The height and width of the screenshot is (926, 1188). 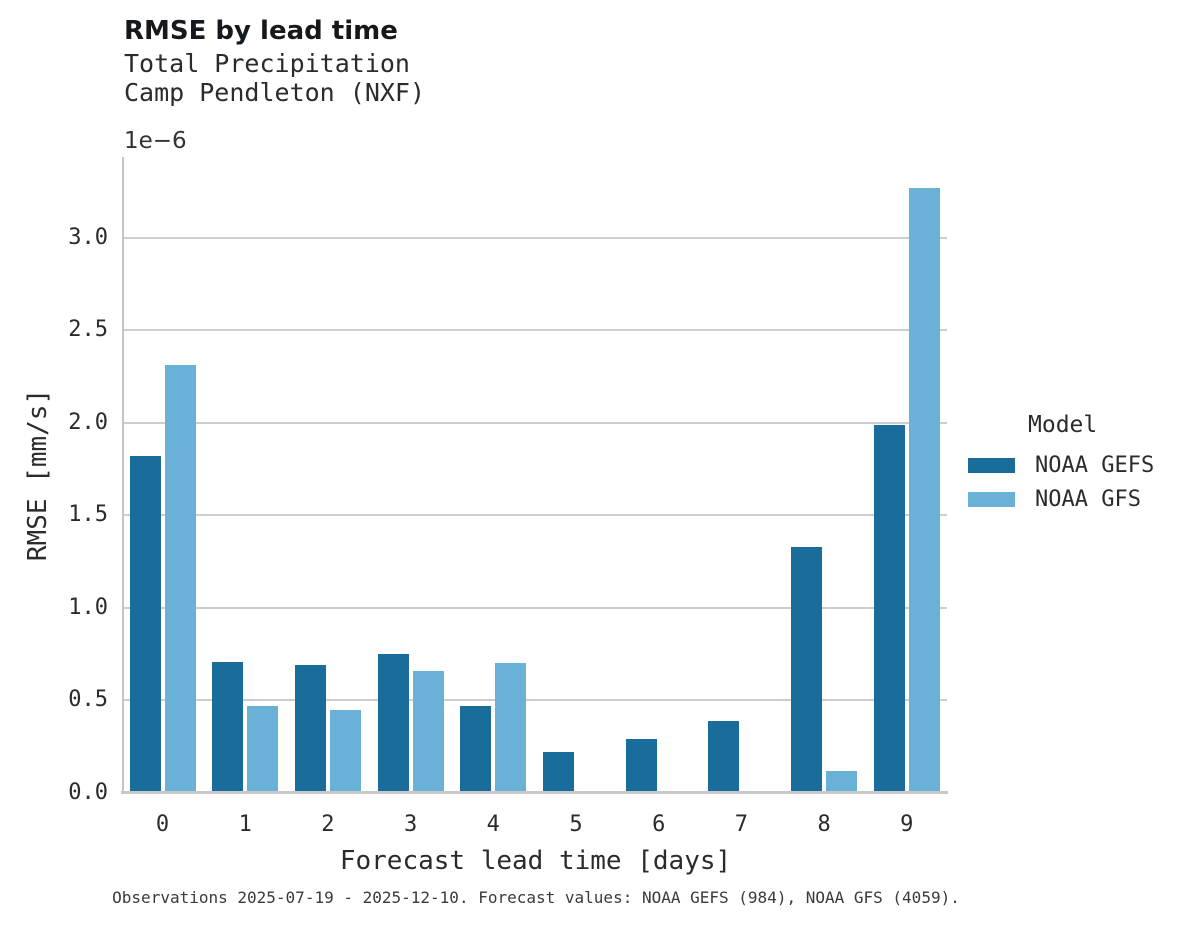 I want to click on x-axis-label: Forecast lead time [days], so click(x=535, y=861).